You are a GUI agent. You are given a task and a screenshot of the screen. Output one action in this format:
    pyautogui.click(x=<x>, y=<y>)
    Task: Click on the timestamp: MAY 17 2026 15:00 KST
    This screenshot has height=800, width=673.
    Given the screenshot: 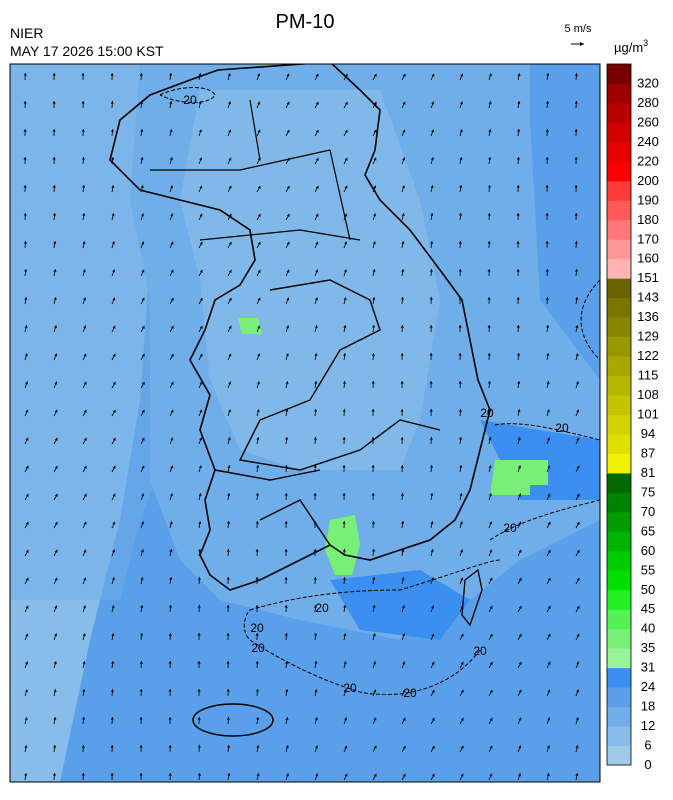 What is the action you would take?
    pyautogui.click(x=87, y=51)
    